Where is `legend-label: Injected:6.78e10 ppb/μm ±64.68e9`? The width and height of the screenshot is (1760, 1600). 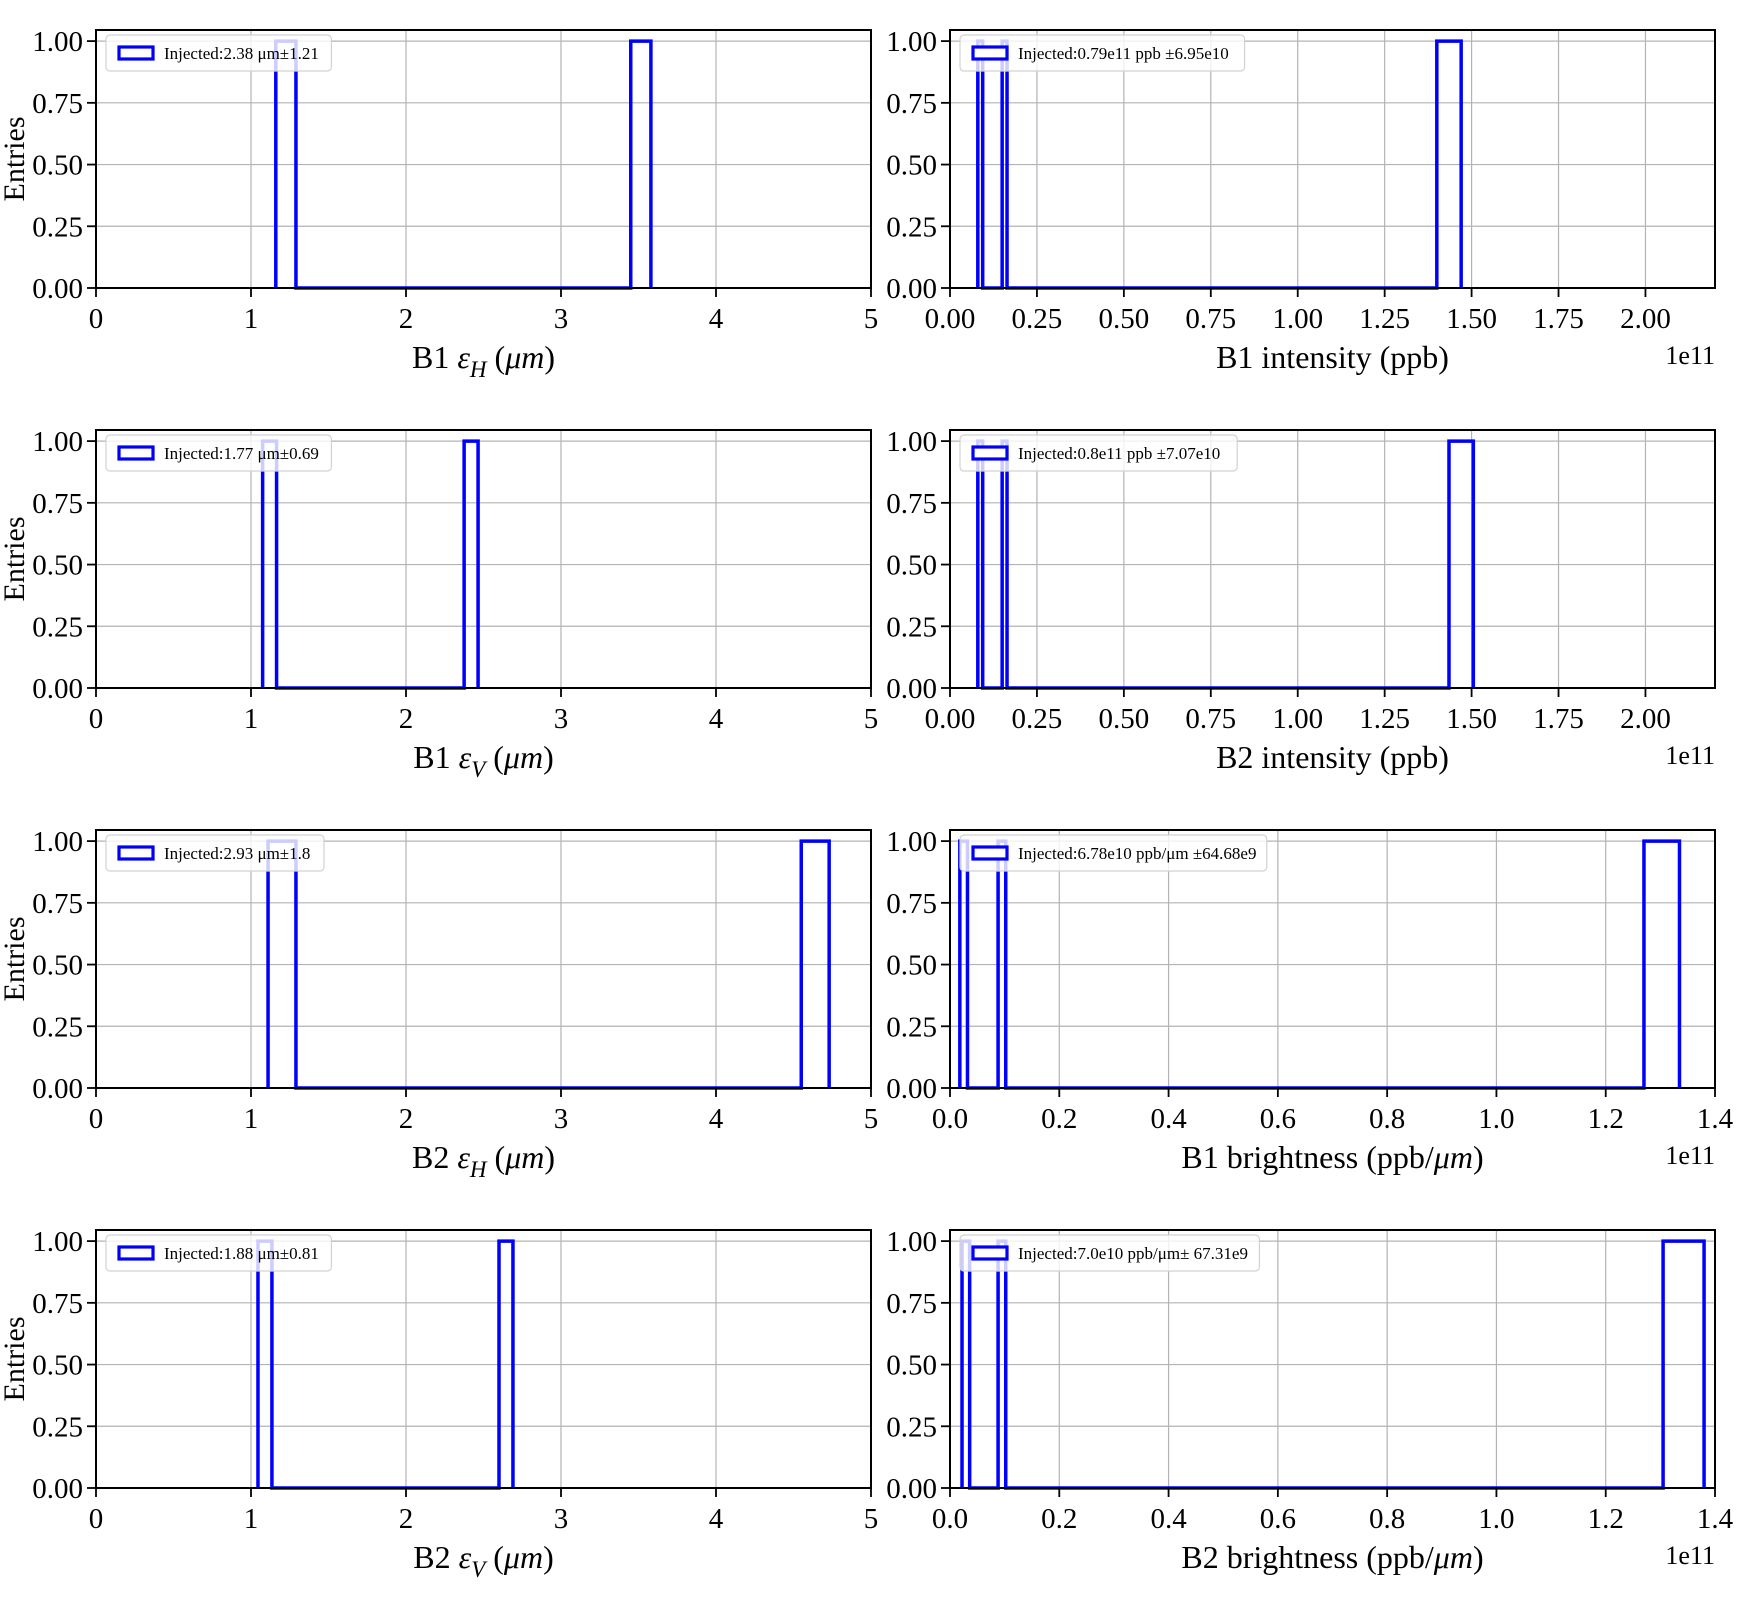
legend-label: Injected:6.78e10 ppb/μm ±64.68e9 is located at coordinates (1137, 853).